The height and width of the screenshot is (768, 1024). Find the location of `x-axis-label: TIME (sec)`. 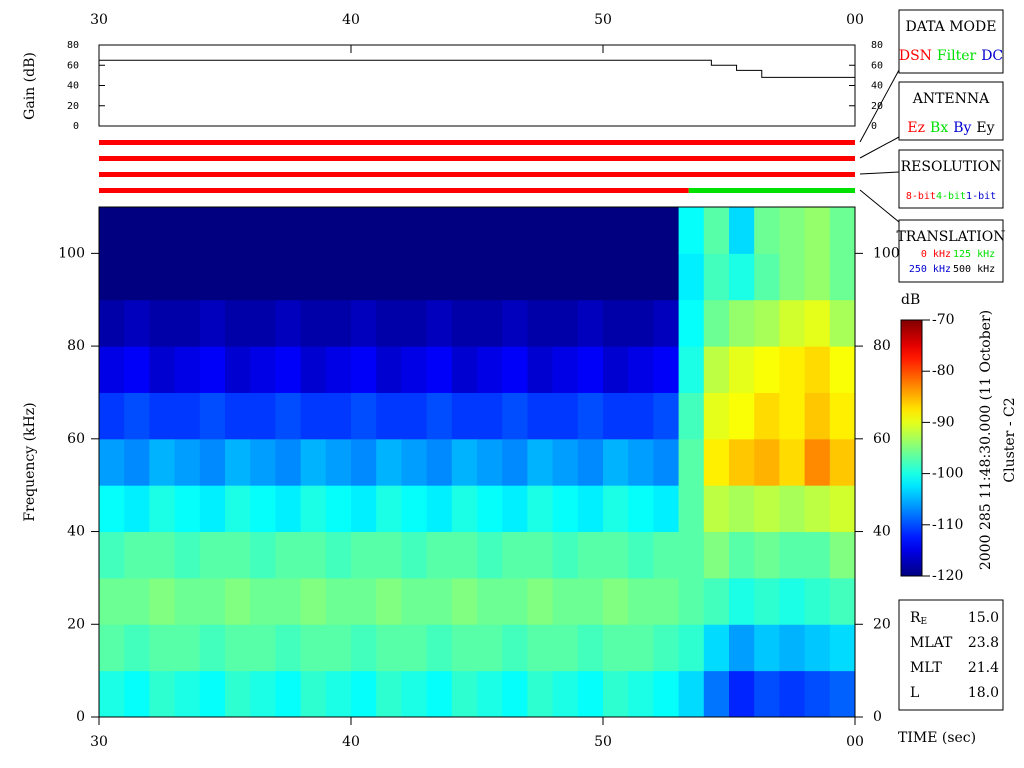

x-axis-label: TIME (sec) is located at coordinates (937, 738).